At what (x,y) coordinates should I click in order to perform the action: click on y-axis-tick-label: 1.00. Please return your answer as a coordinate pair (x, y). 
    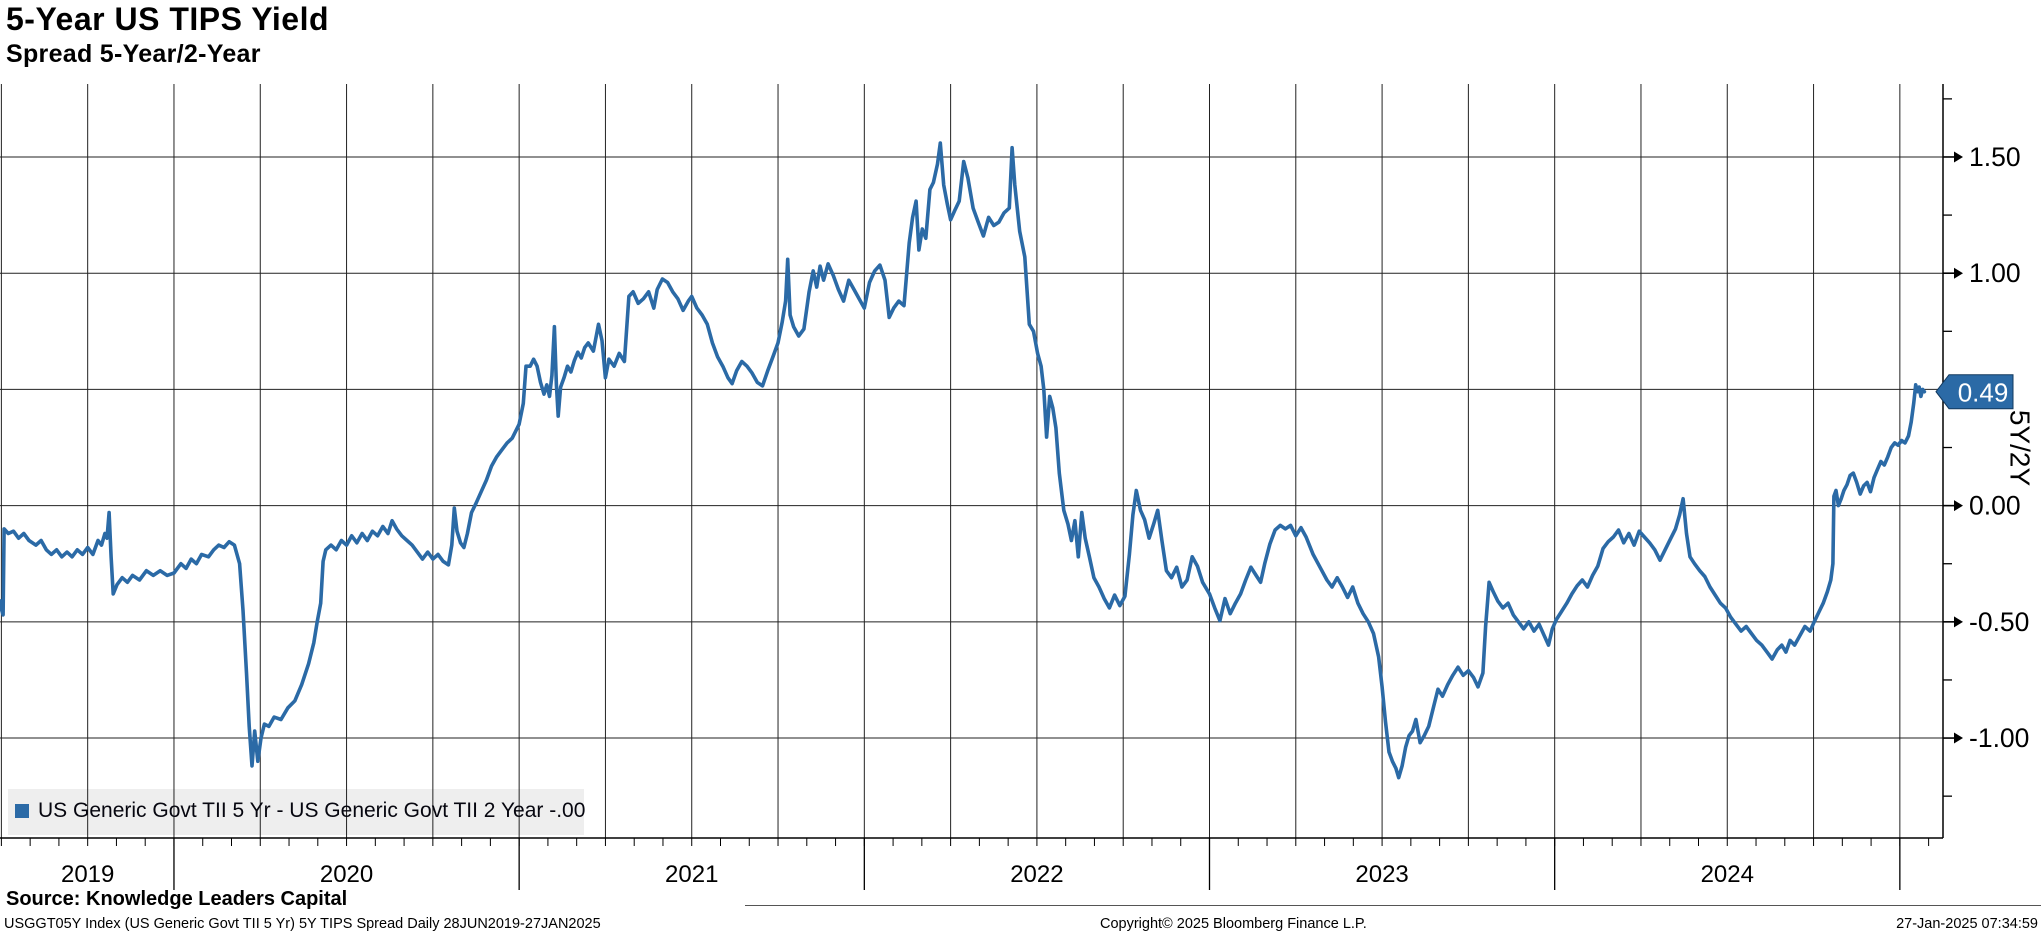
    Looking at the image, I should click on (1995, 273).